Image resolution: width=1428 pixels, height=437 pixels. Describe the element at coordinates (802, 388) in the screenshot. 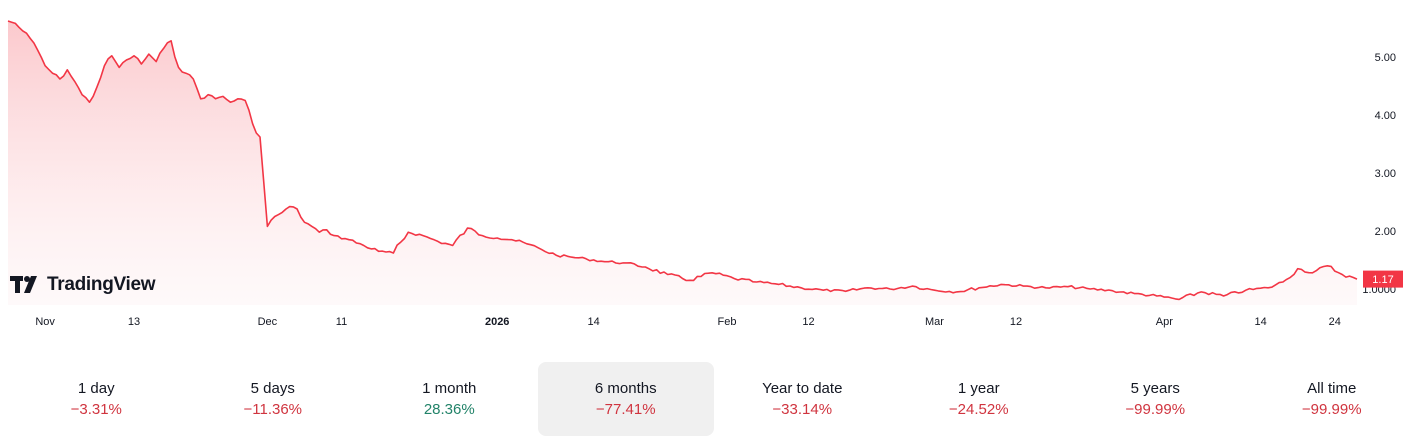

I see `range-label: Year to date` at that location.